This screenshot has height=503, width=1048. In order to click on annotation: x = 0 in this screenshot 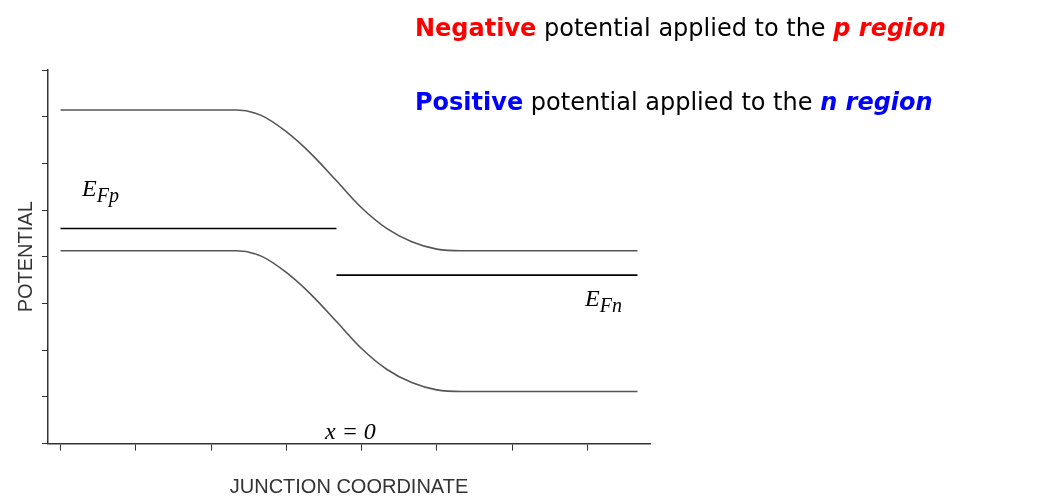, I will do `click(350, 431)`.